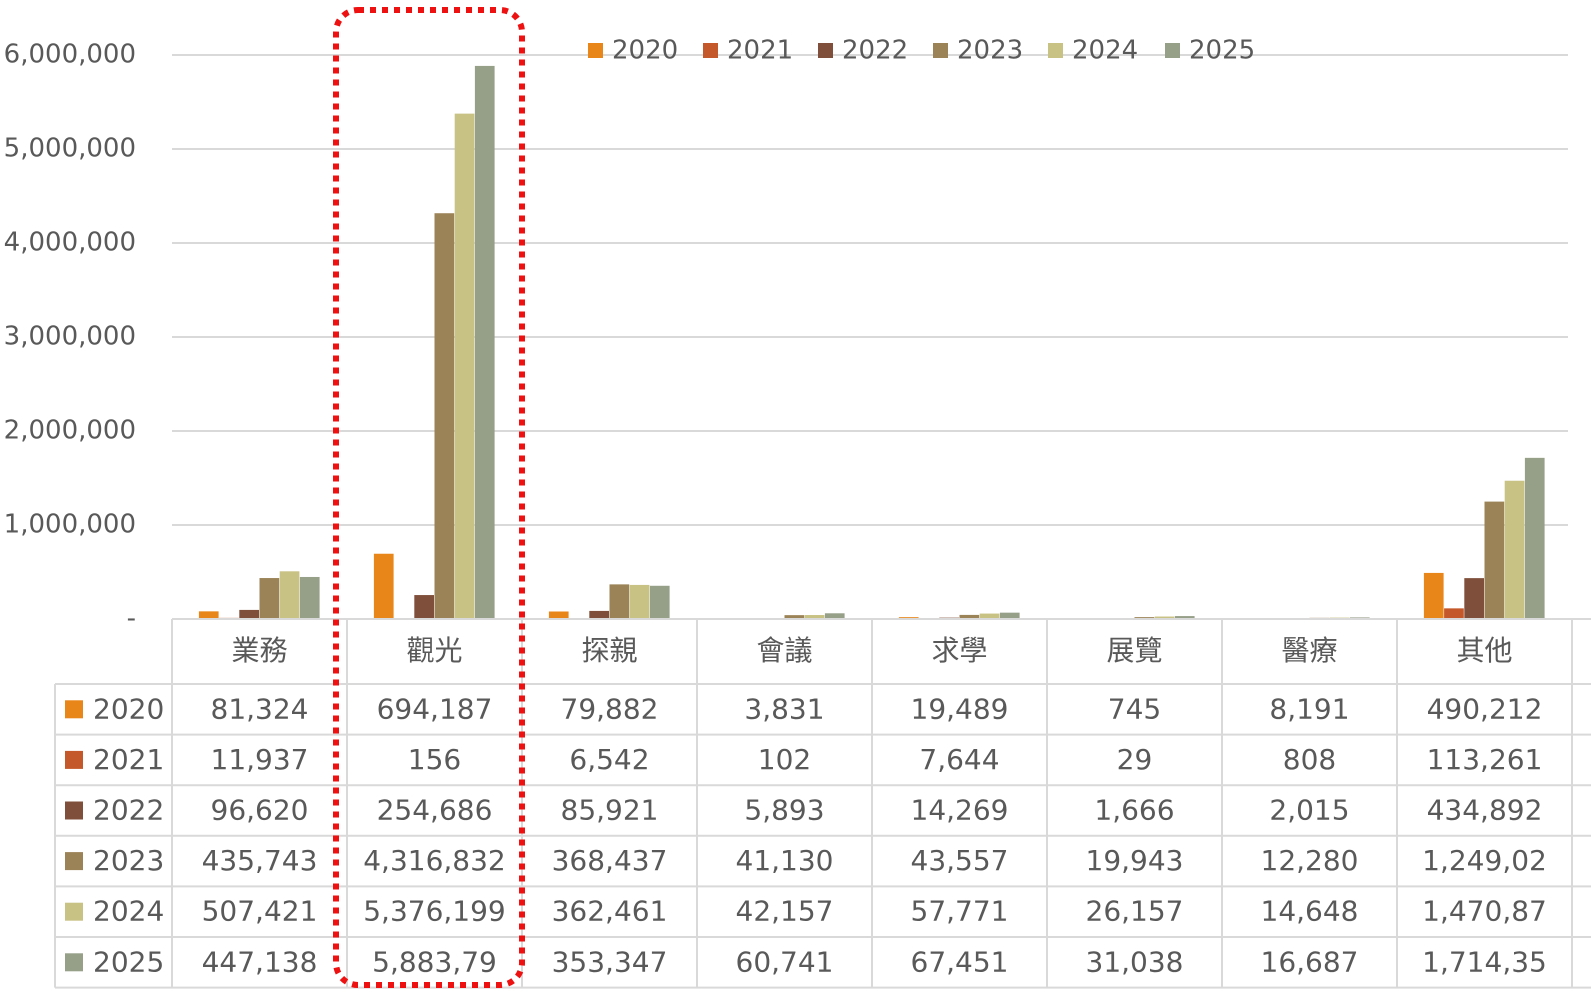 The width and height of the screenshot is (1591, 1002). Describe the element at coordinates (1484, 860) in the screenshot. I see `table-cell: 1,249,02` at that location.